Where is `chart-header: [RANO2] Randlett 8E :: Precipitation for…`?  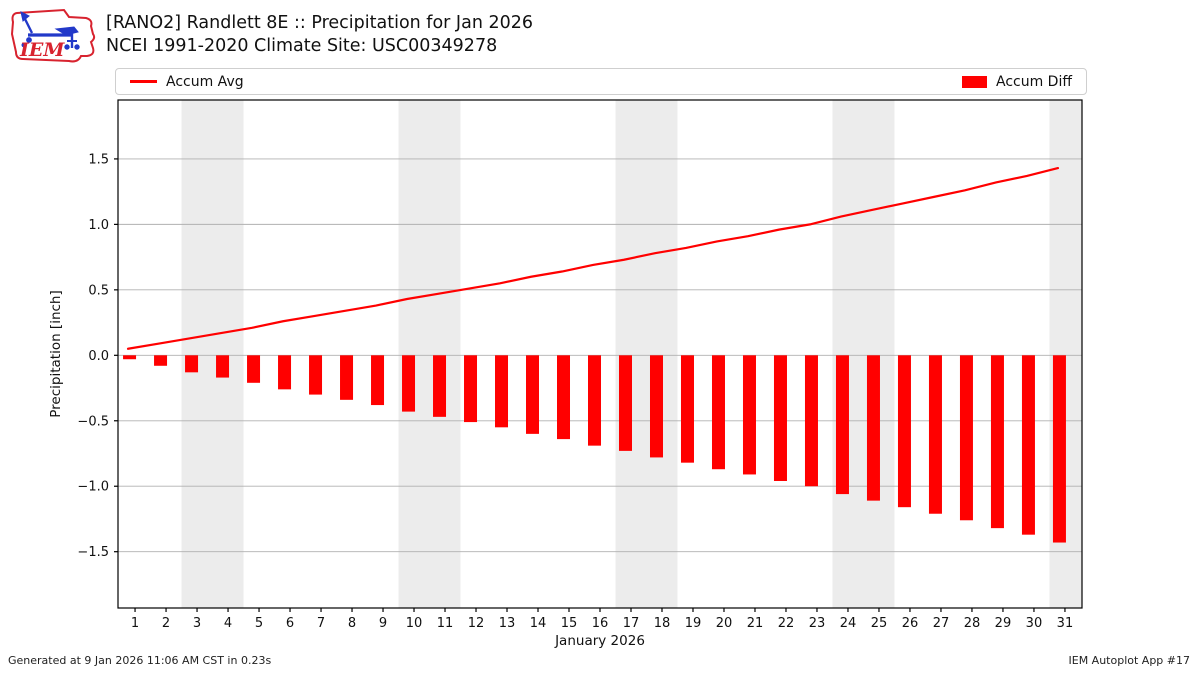 chart-header: [RANO2] Randlett 8E :: Precipitation for… is located at coordinates (319, 35).